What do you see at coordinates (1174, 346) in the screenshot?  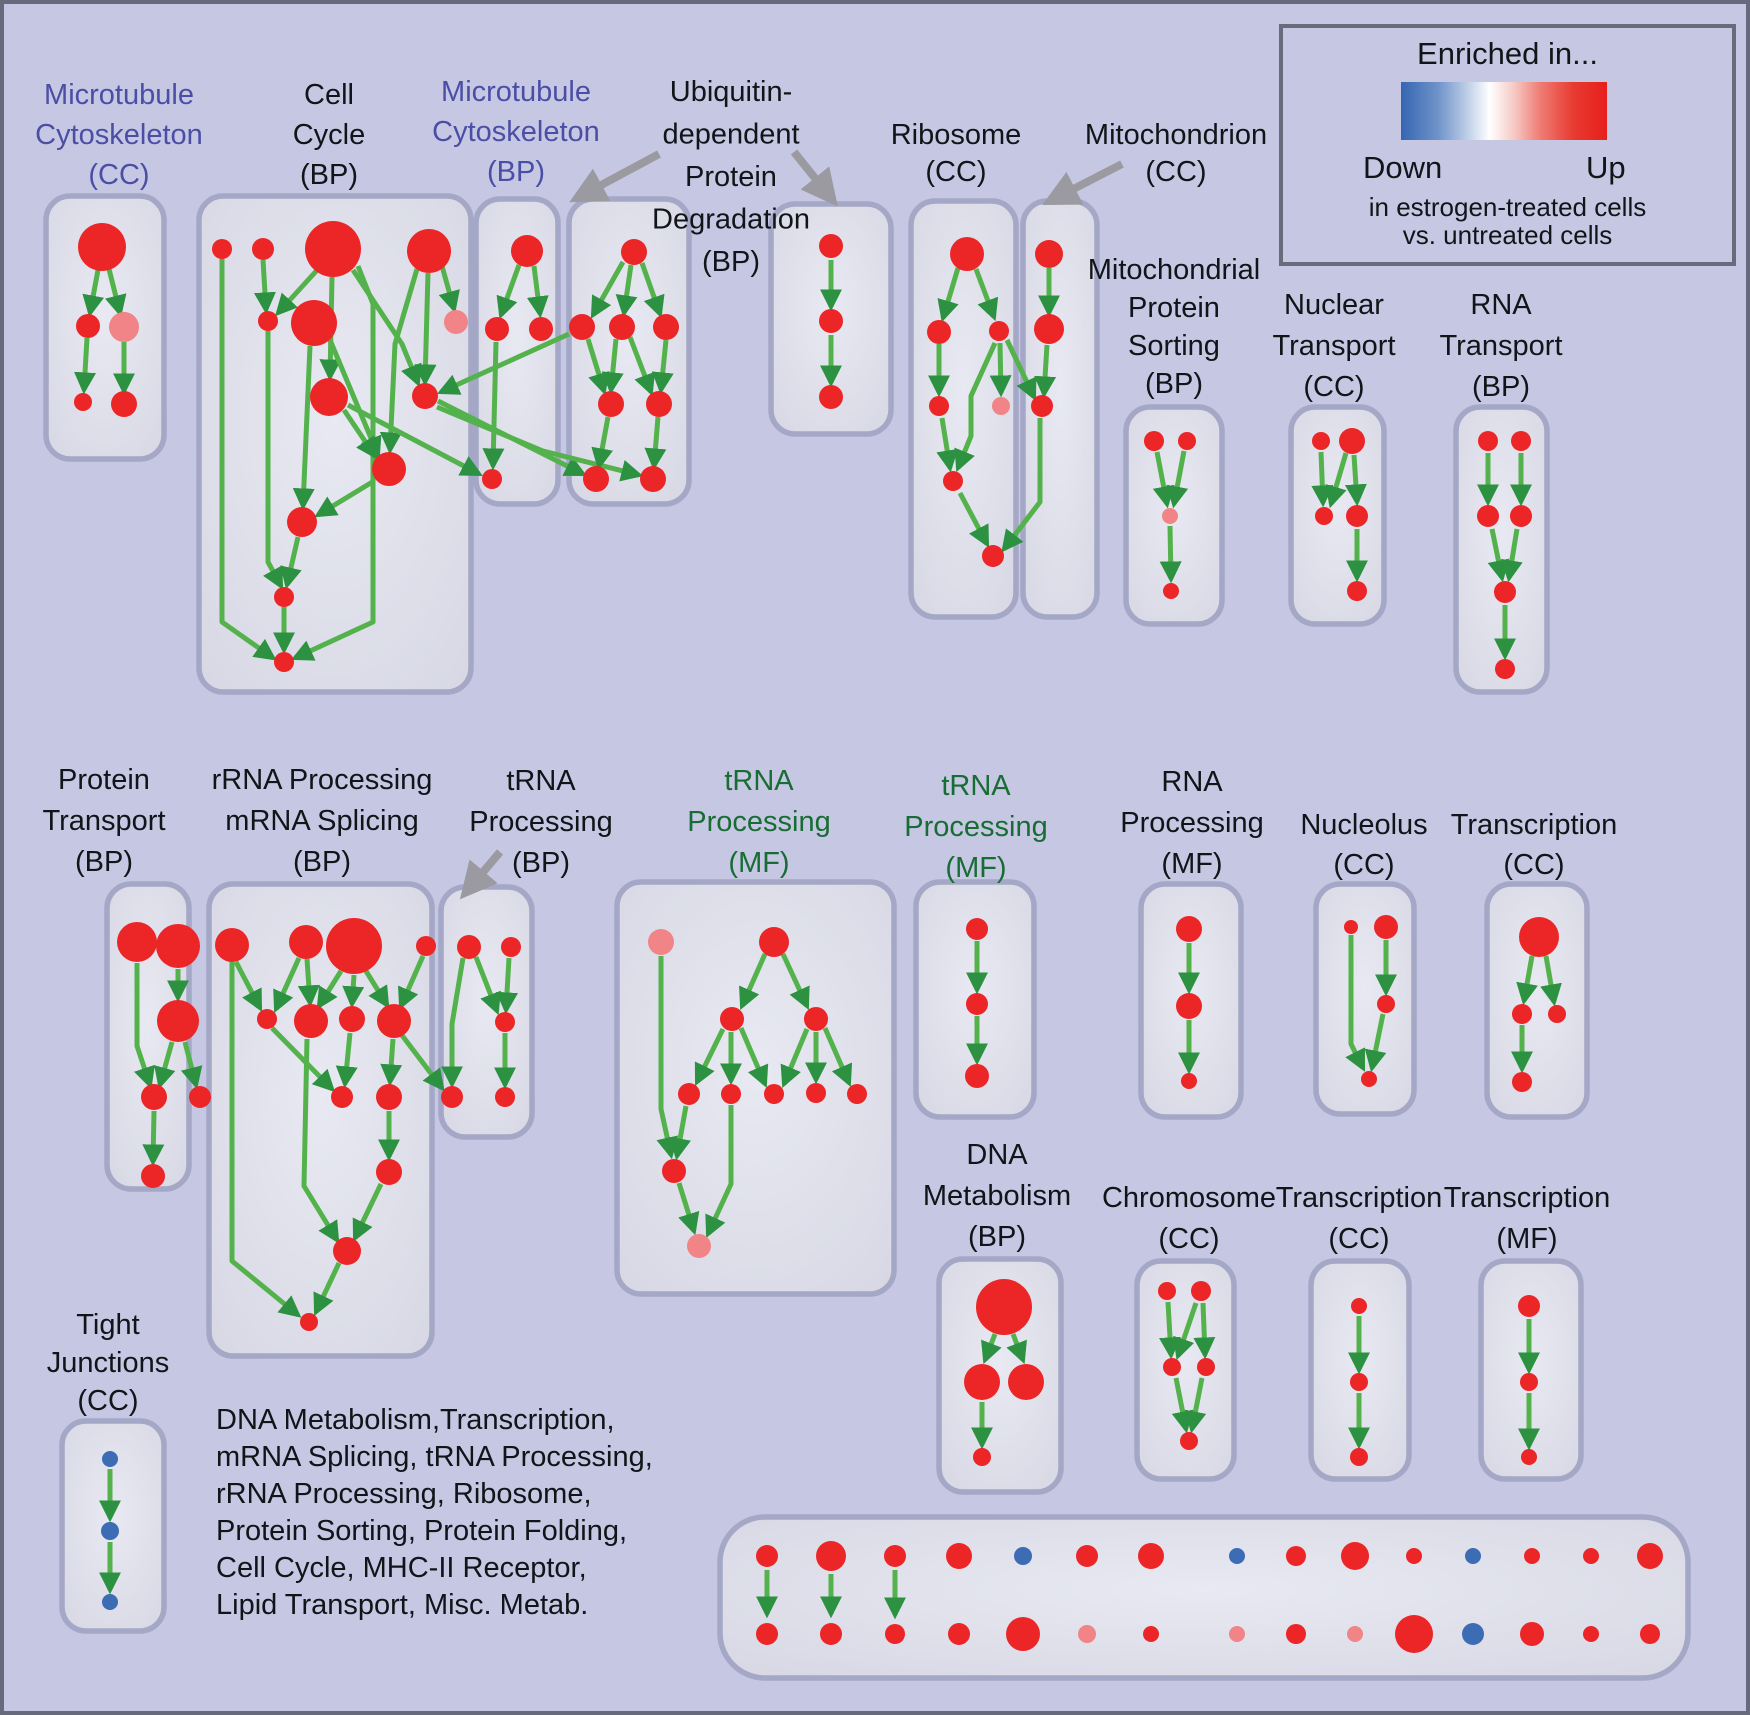 I see `cluster-label-mito-protein-sorting-bp: Sorting` at bounding box center [1174, 346].